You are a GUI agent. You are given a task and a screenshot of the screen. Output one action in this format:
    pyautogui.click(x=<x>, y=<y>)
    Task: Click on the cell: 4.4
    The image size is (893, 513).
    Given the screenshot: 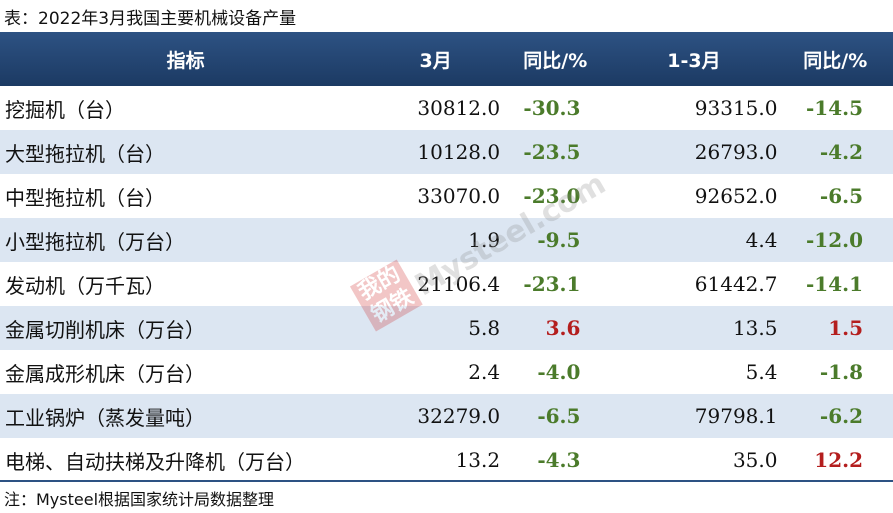 What is the action you would take?
    pyautogui.click(x=694, y=240)
    